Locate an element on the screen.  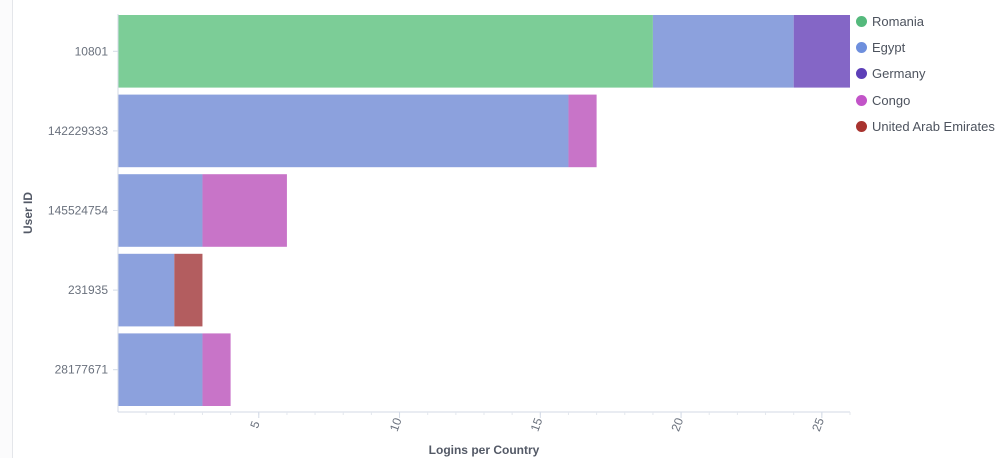
x-tick-label: 10 is located at coordinates (396, 425).